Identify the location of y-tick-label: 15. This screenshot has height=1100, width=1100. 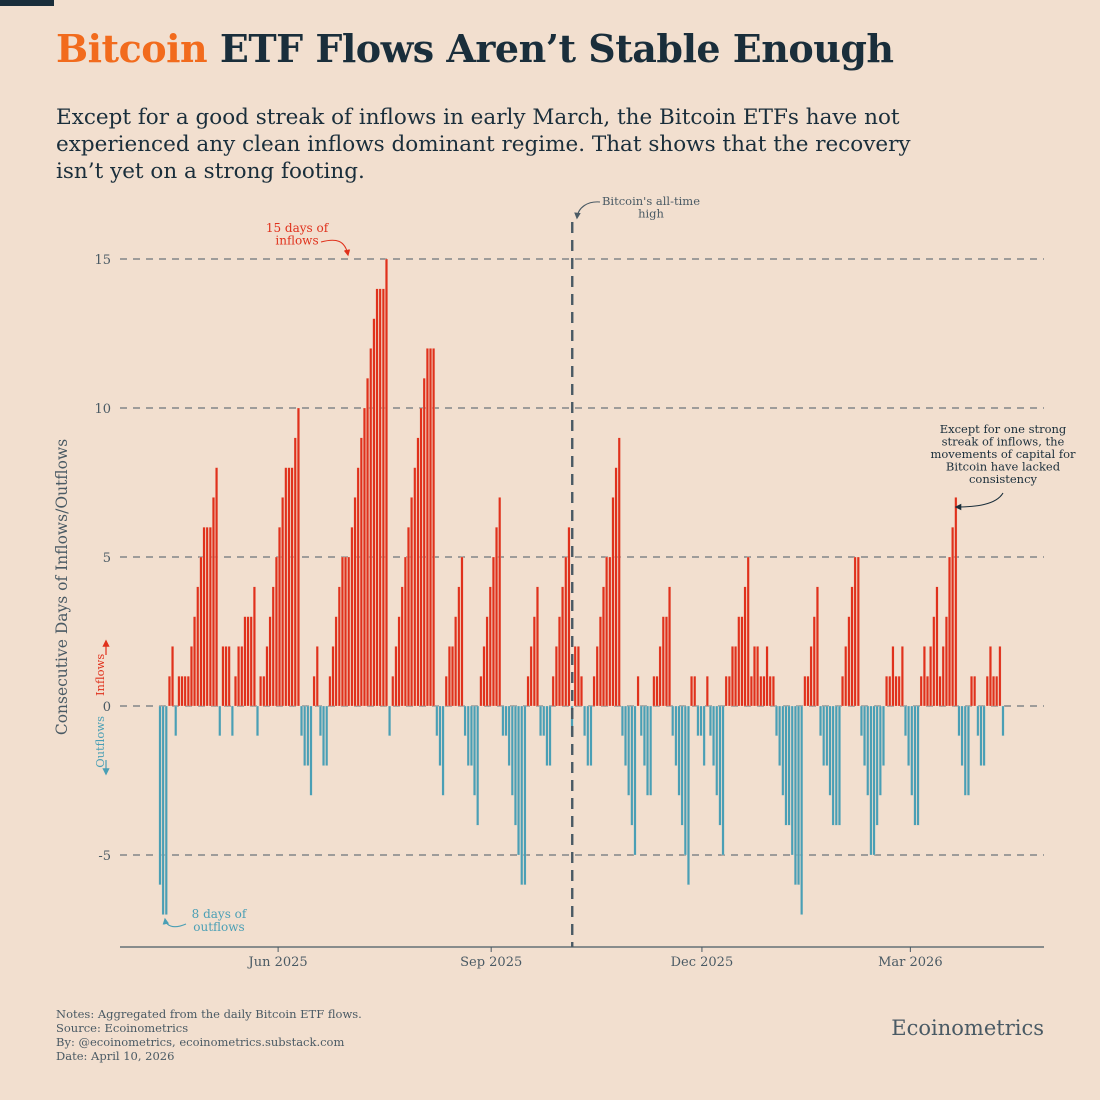
(102, 260).